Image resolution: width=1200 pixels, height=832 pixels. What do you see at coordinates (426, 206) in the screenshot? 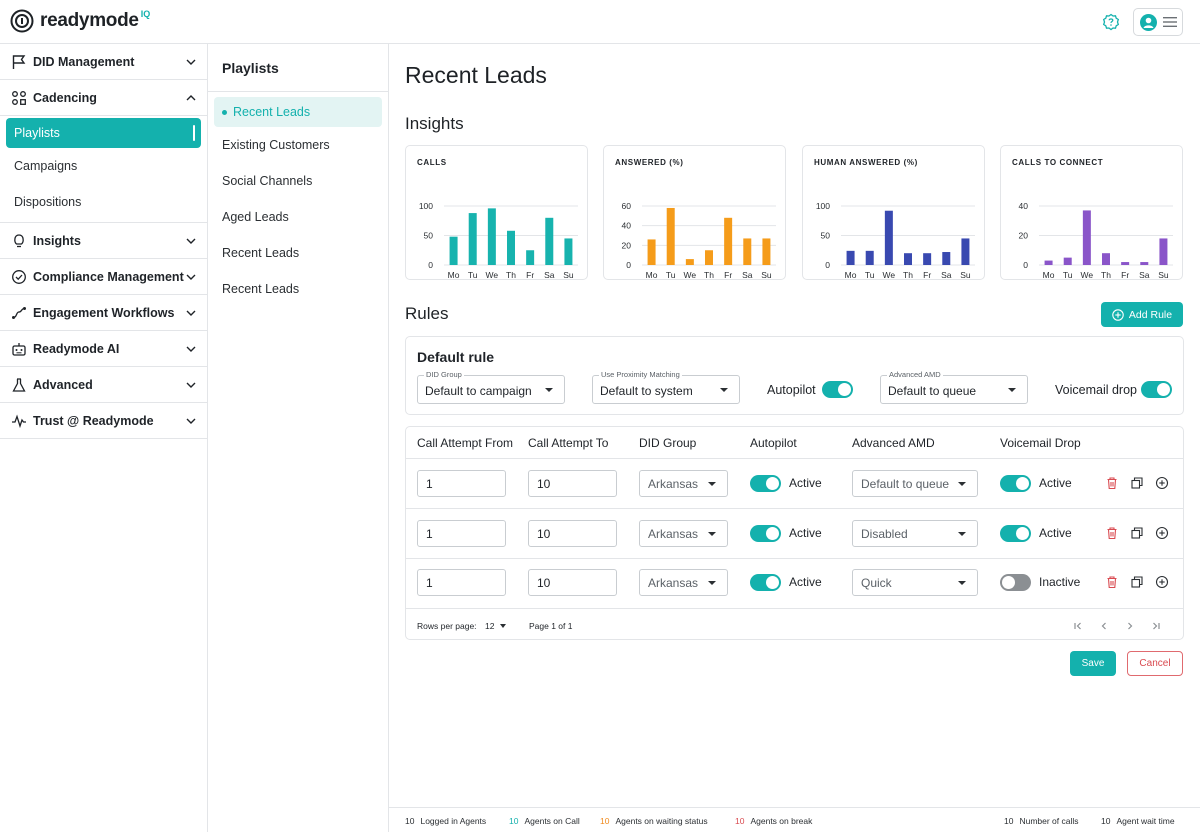
I see `y-tick-label: 100` at bounding box center [426, 206].